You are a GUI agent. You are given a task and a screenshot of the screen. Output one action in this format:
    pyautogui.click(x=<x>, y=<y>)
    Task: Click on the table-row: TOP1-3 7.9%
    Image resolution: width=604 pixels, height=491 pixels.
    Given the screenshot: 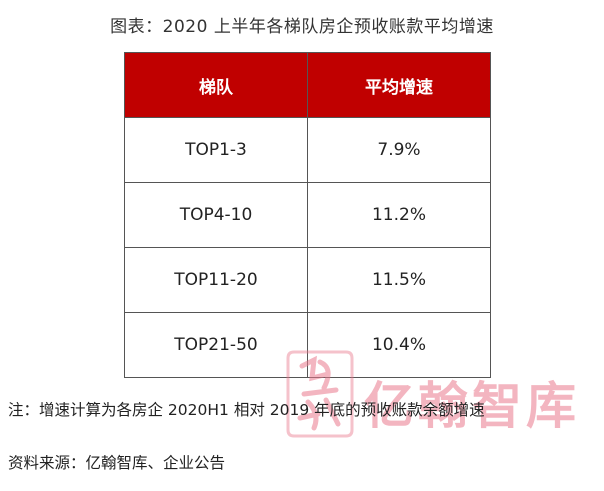 What is the action you would take?
    pyautogui.click(x=307, y=150)
    